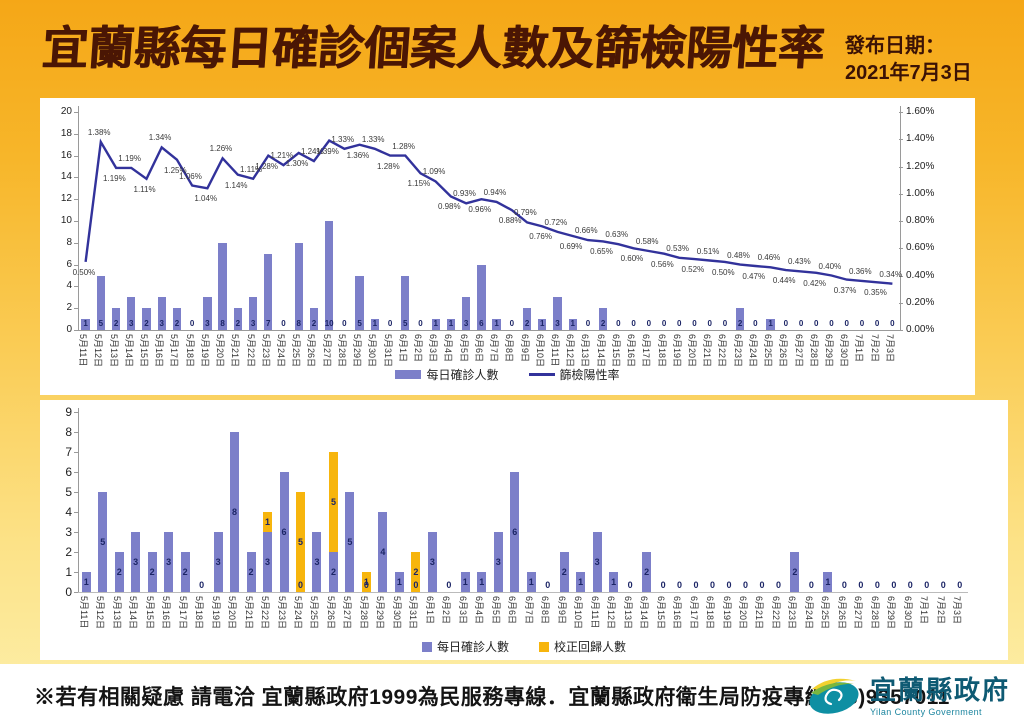  What do you see at coordinates (512, 610) in the screenshot?
I see `date-label: 6月6日` at bounding box center [512, 610].